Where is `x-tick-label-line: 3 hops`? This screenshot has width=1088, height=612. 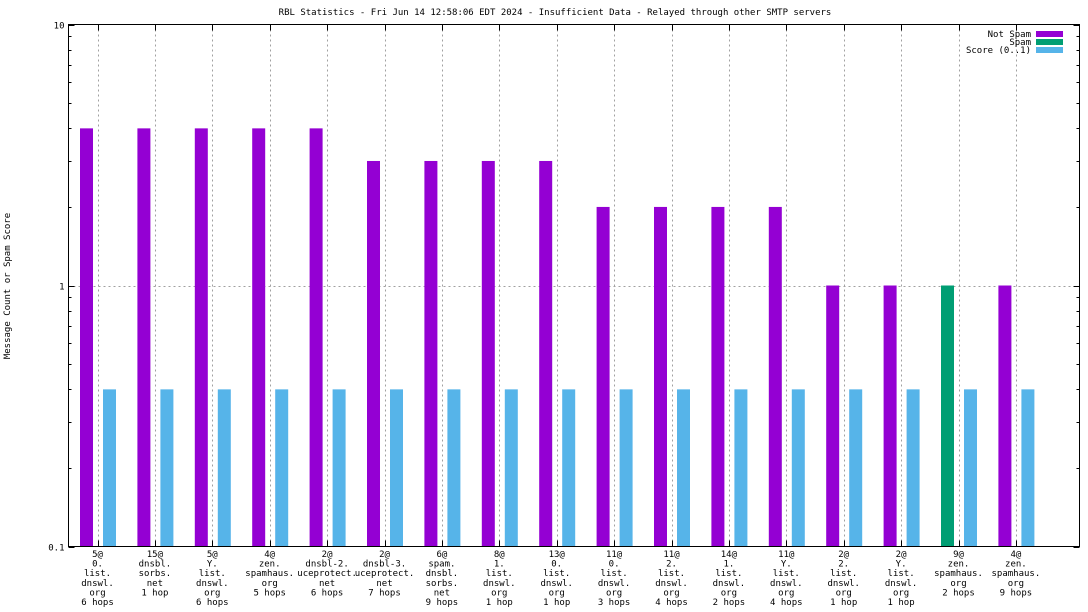
x-tick-label-line: 3 hops is located at coordinates (614, 603).